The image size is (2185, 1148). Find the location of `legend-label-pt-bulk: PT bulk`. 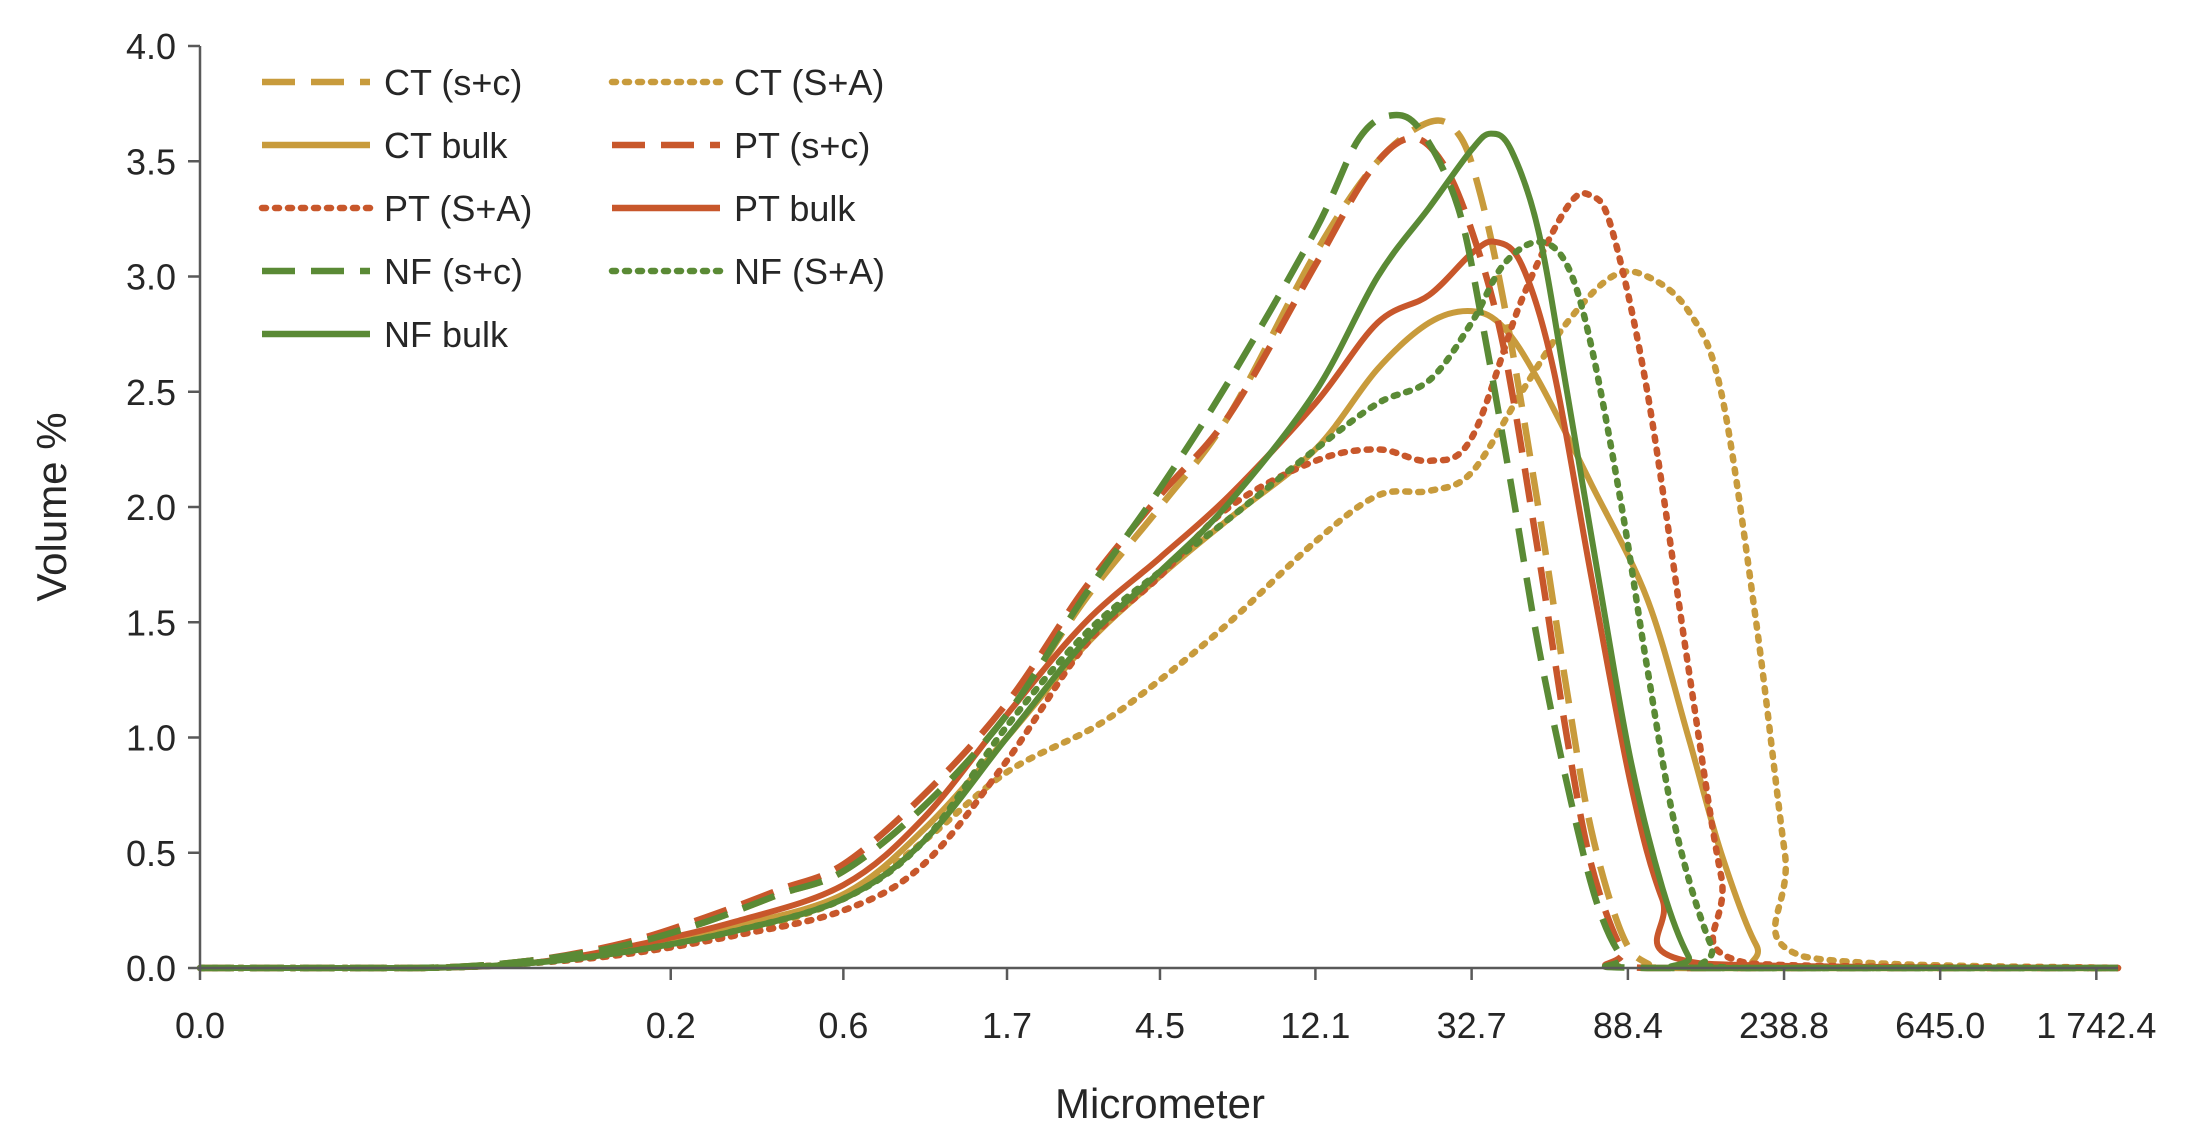

legend-label-pt-bulk: PT bulk is located at coordinates (795, 208).